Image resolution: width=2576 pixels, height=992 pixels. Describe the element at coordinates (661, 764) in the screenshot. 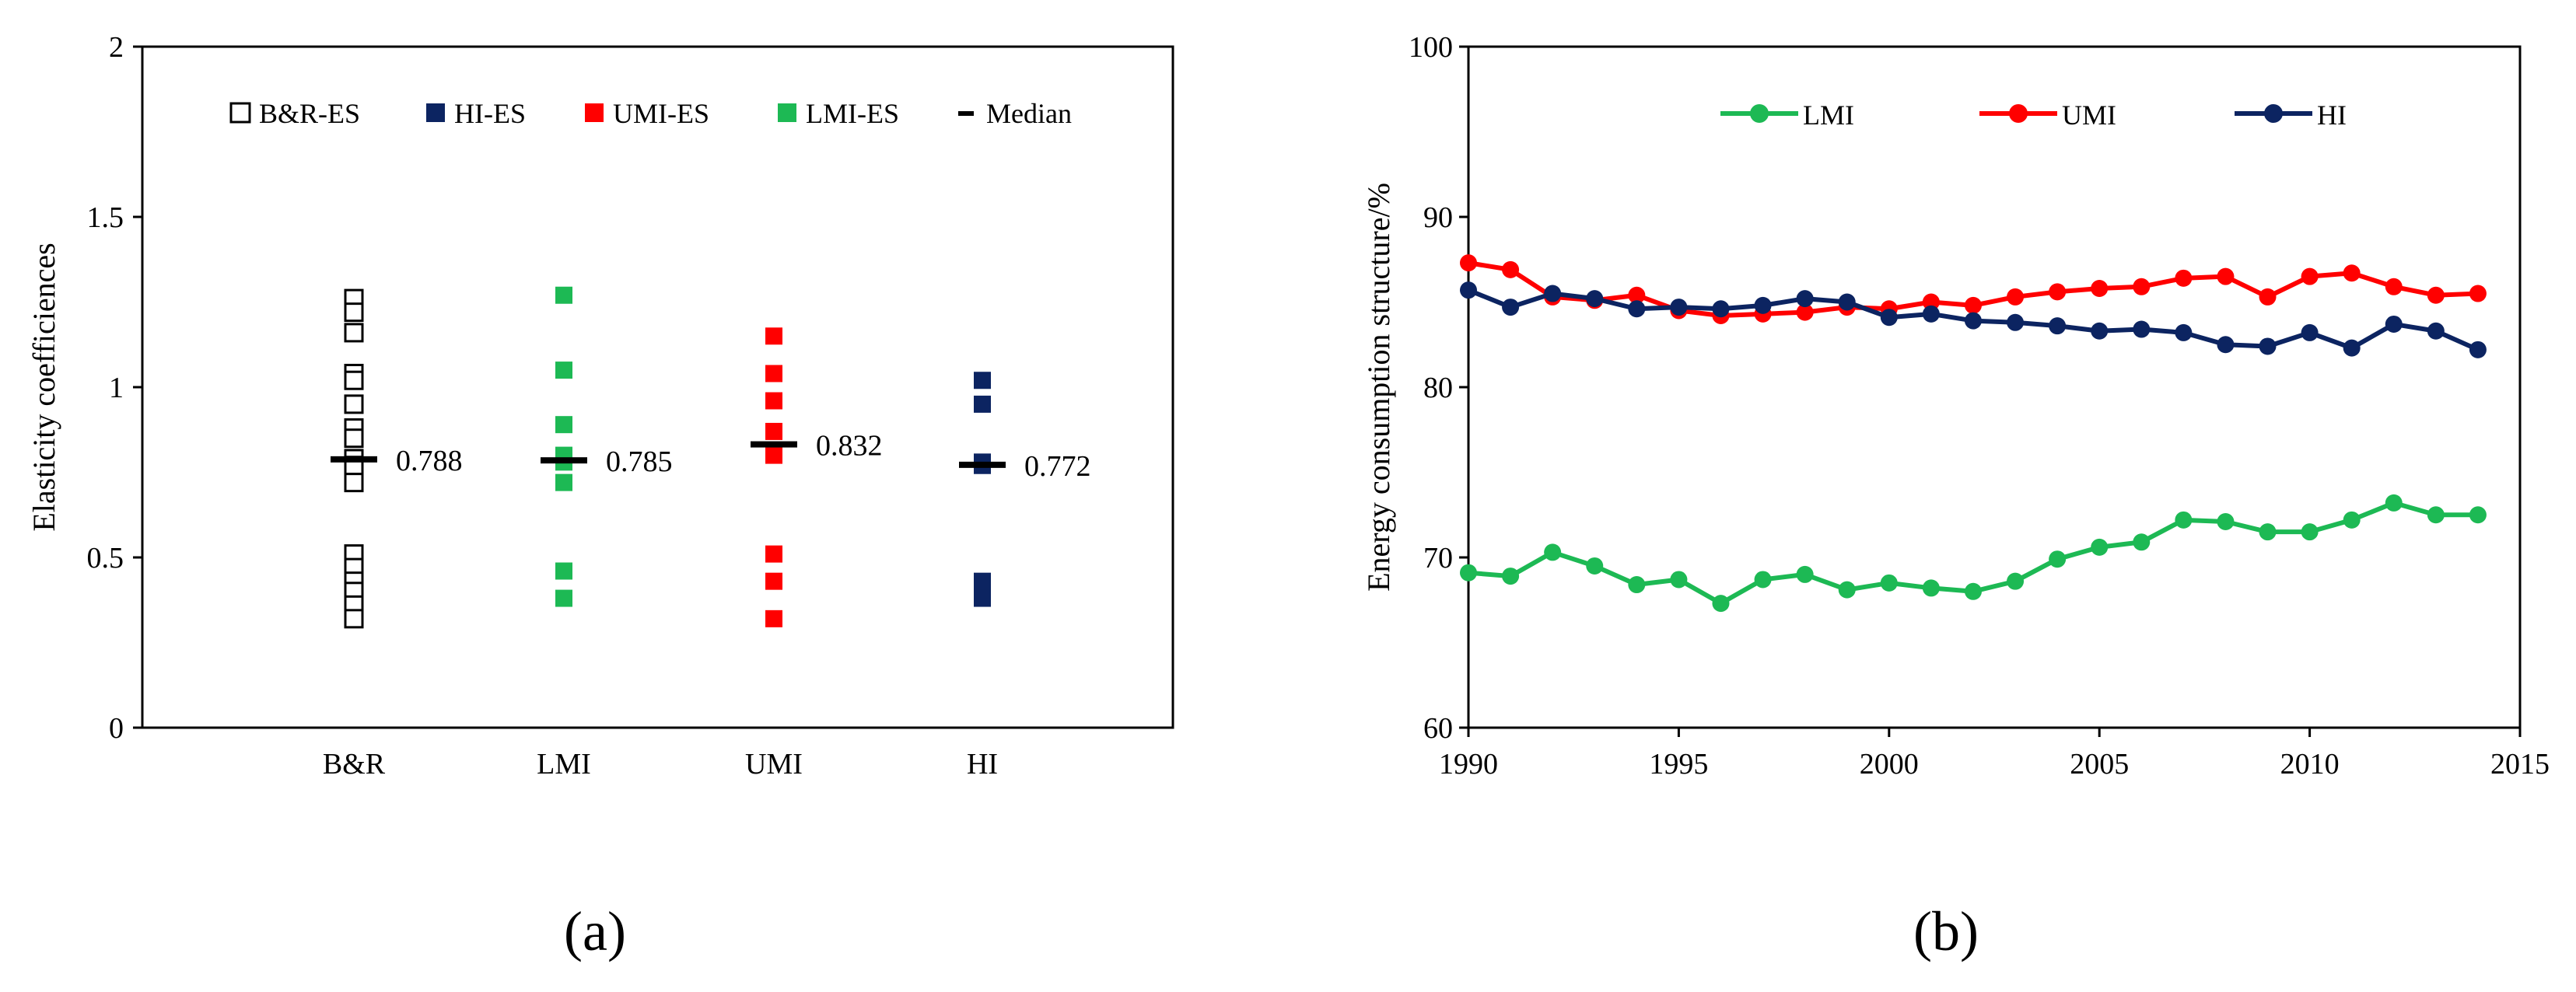

I see `chart-a-x-ticks: B&R LMI UMI HI` at that location.